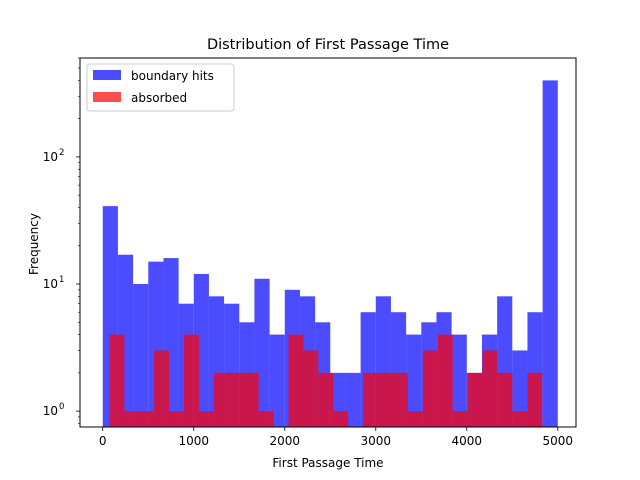  Describe the element at coordinates (327, 463) in the screenshot. I see `x-axis-label: First Passage Time` at that location.